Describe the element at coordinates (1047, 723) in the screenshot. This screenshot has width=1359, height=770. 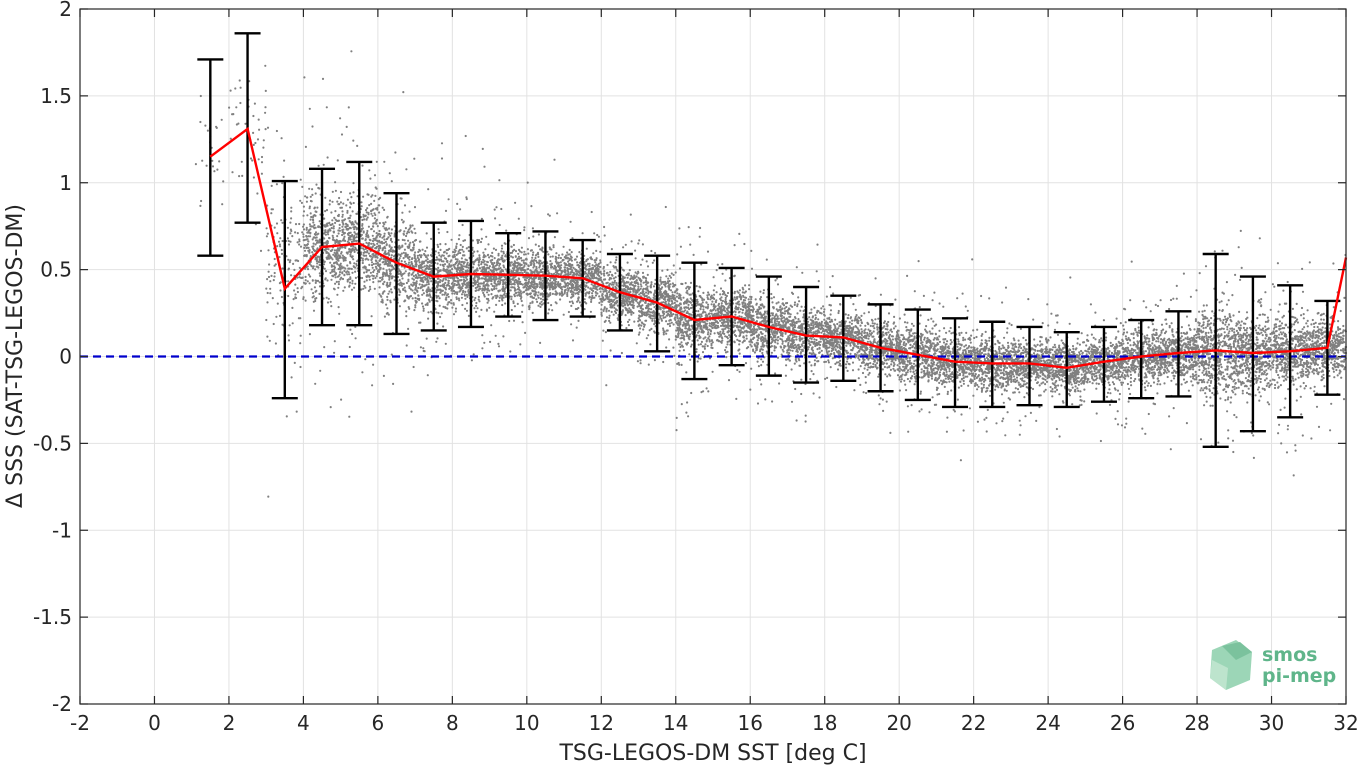
I see `x-tick-label: 24` at that location.